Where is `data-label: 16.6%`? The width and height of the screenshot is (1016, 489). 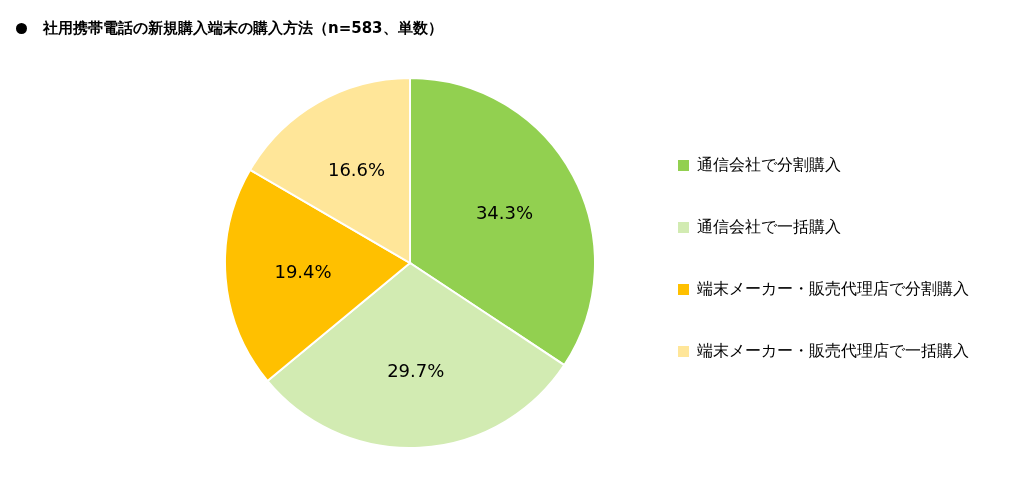 data-label: 16.6% is located at coordinates (356, 170).